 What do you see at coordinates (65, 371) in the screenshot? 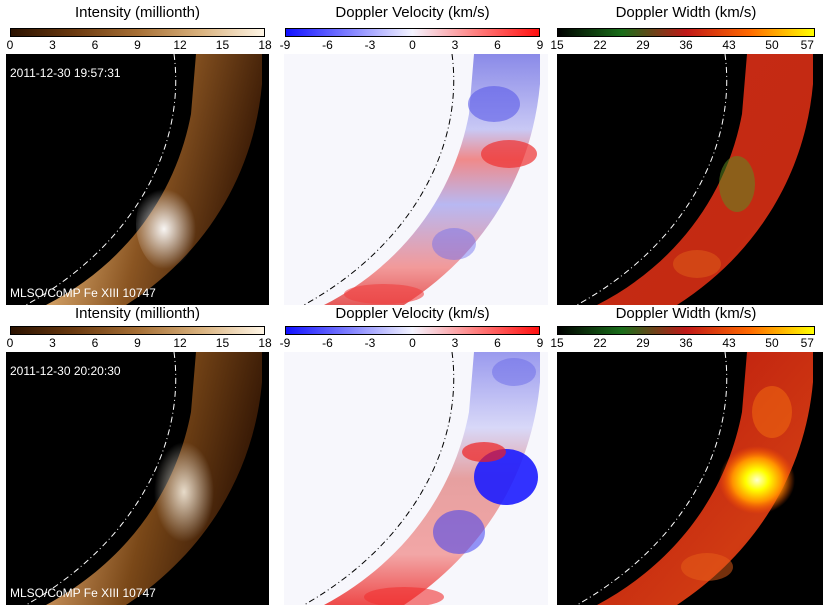
I see `timestamp-label: 2011-12-30 20:20:30` at bounding box center [65, 371].